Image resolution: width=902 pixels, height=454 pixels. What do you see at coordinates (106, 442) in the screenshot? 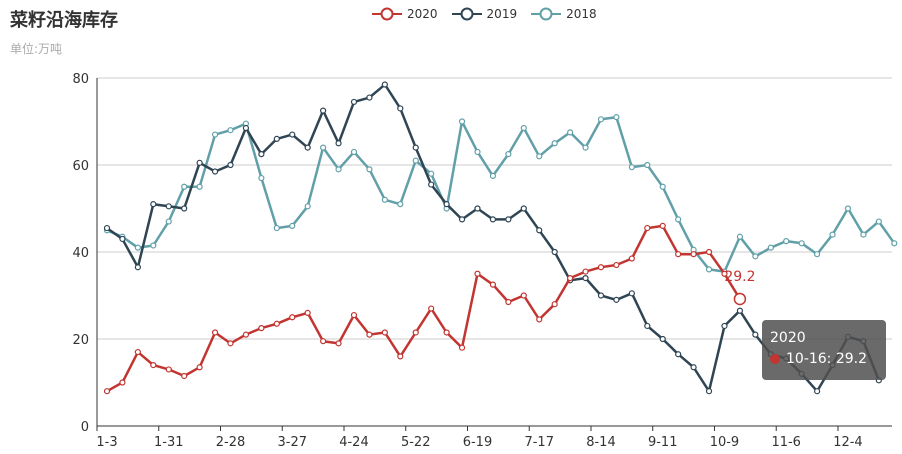
I see `x-tick-label: 1-3` at bounding box center [106, 442].